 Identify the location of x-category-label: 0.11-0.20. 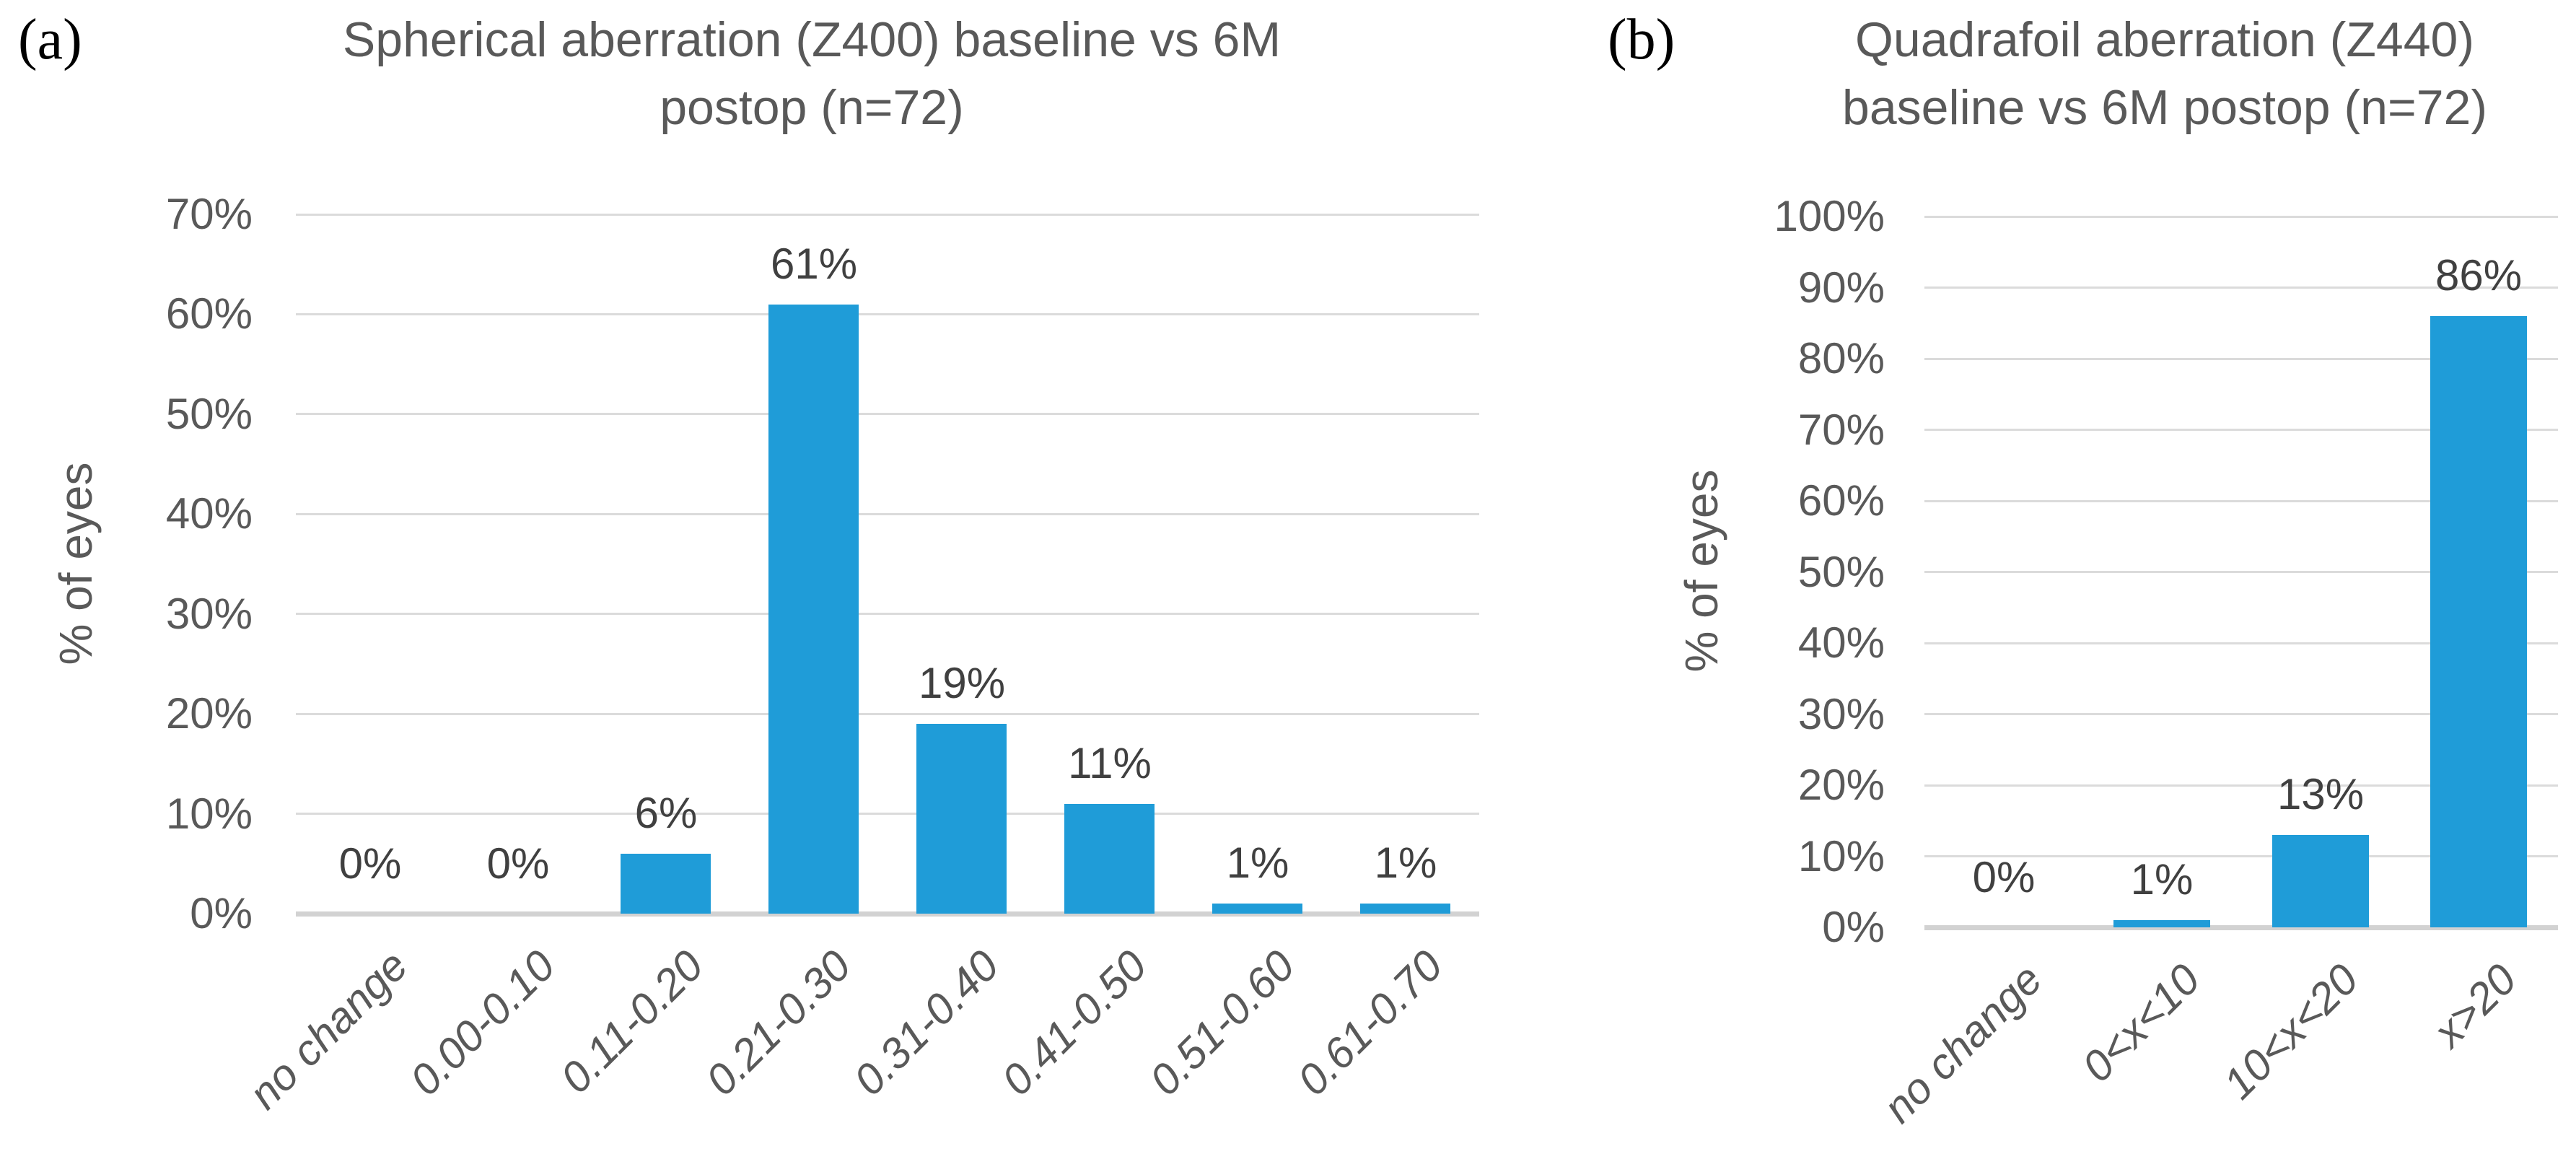
(632, 1022).